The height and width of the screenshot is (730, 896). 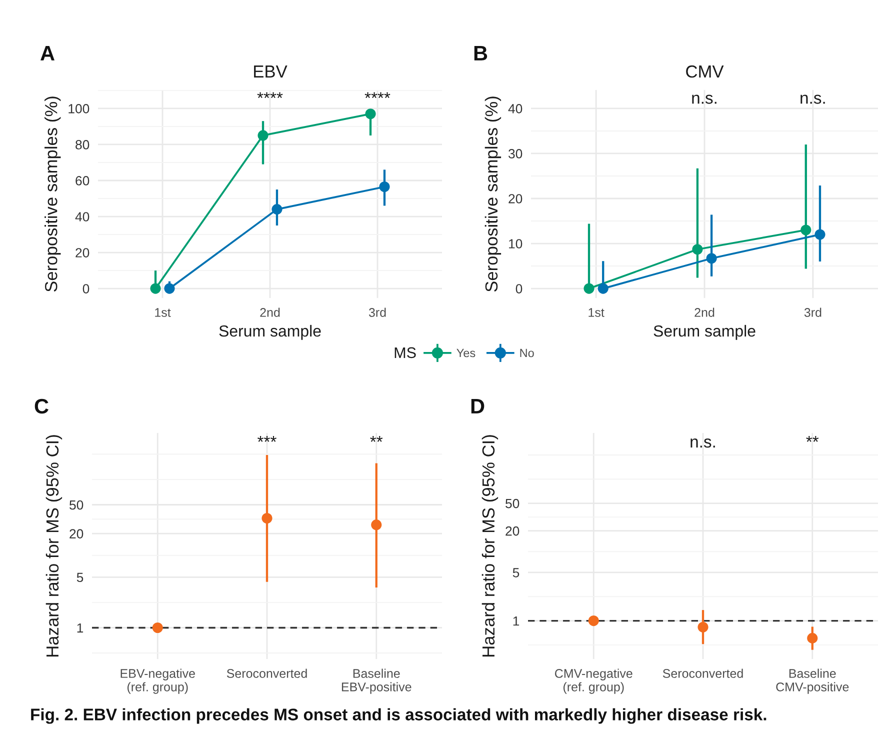 What do you see at coordinates (705, 71) in the screenshot?
I see `chart-title: CMV` at bounding box center [705, 71].